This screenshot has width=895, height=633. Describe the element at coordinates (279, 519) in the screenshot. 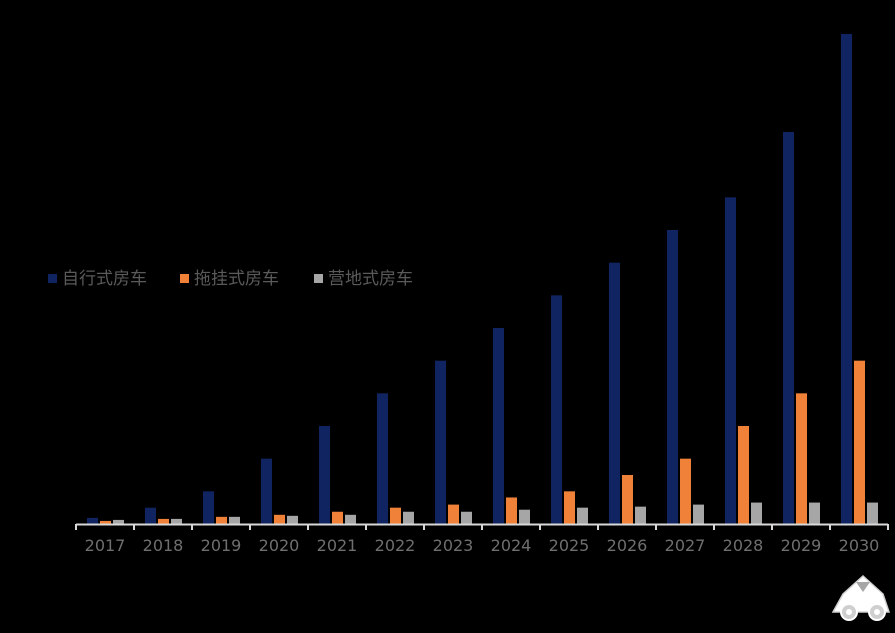

I see `bar-2-2020` at that location.